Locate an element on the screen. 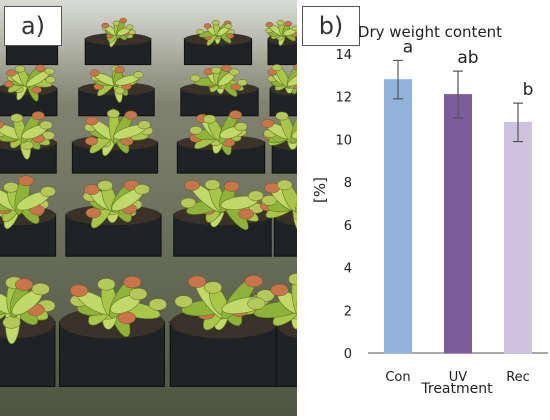 The image size is (550, 420). category-label: Con is located at coordinates (397, 377).